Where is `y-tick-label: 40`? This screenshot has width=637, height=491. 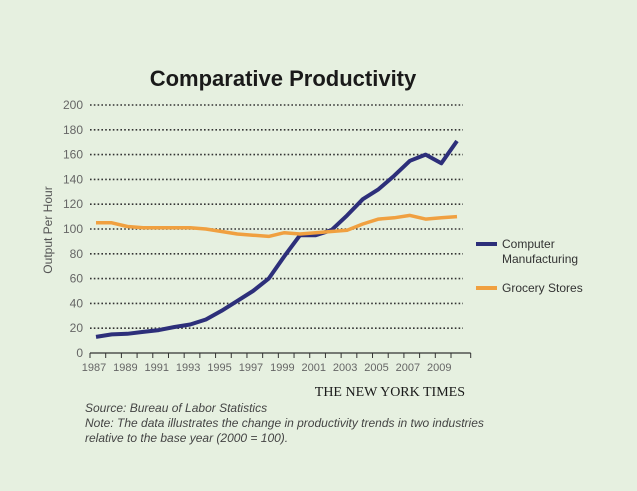
y-tick-label: 40 is located at coordinates (77, 303).